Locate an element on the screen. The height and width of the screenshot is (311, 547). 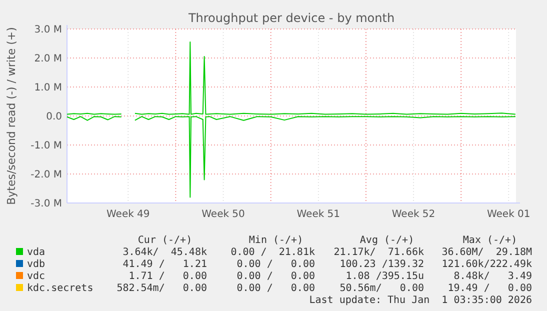
y-tick-label: 2.0 M is located at coordinates (48, 59).